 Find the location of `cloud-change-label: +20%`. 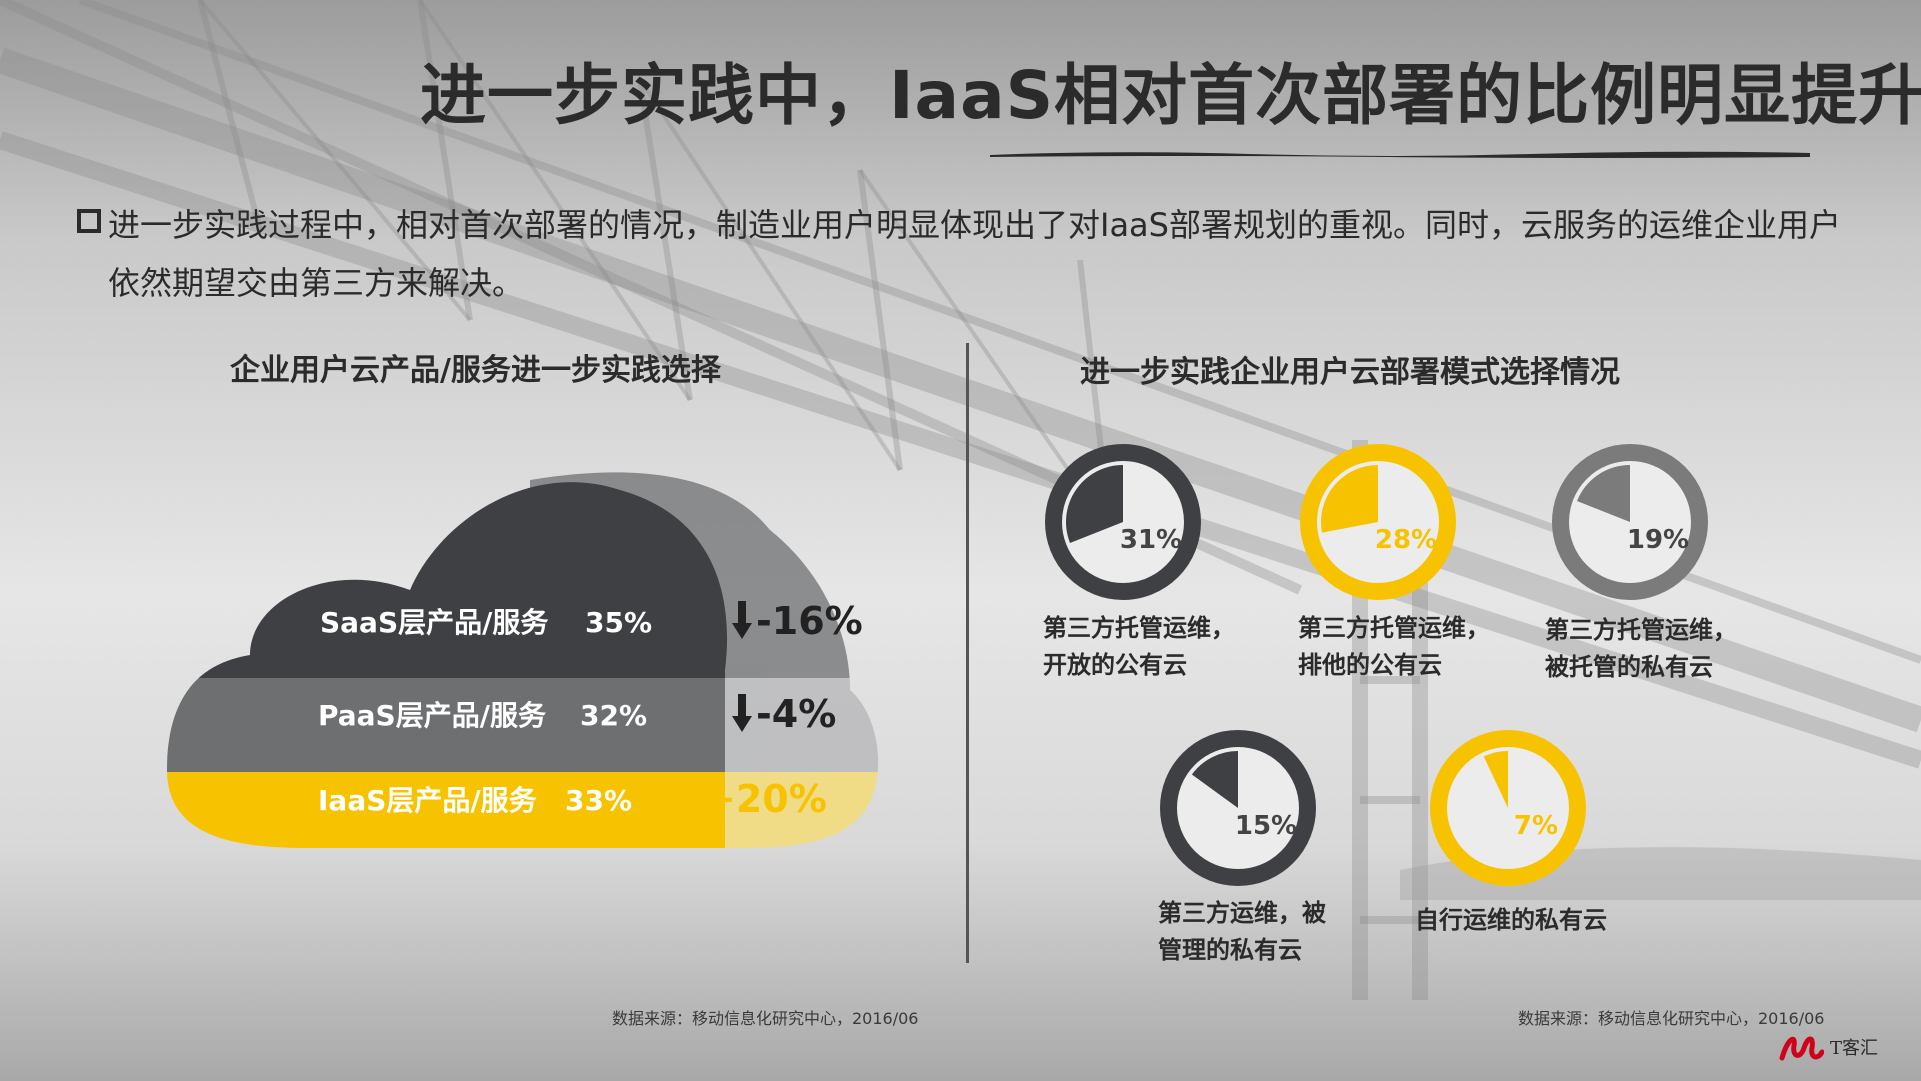

cloud-change-label: +20% is located at coordinates (765, 799).